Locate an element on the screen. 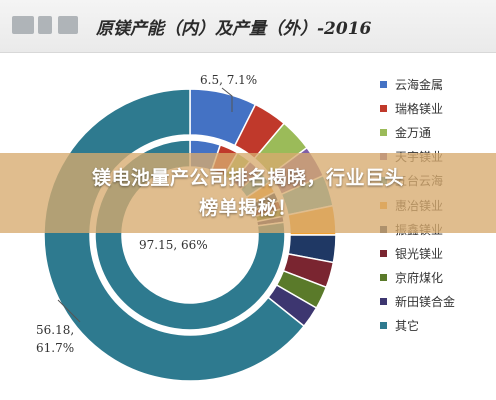 The image size is (496, 400). annotation-yunhai: 6.5, 7.1% is located at coordinates (229, 80).